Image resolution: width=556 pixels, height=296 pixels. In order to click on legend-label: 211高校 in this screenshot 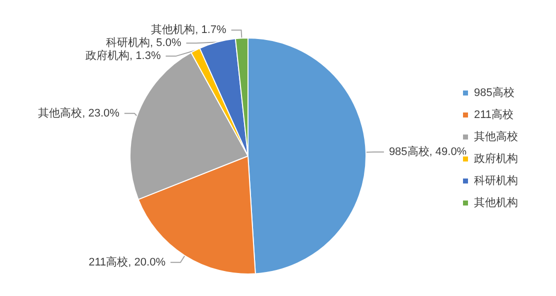, I will do `click(494, 114)`.